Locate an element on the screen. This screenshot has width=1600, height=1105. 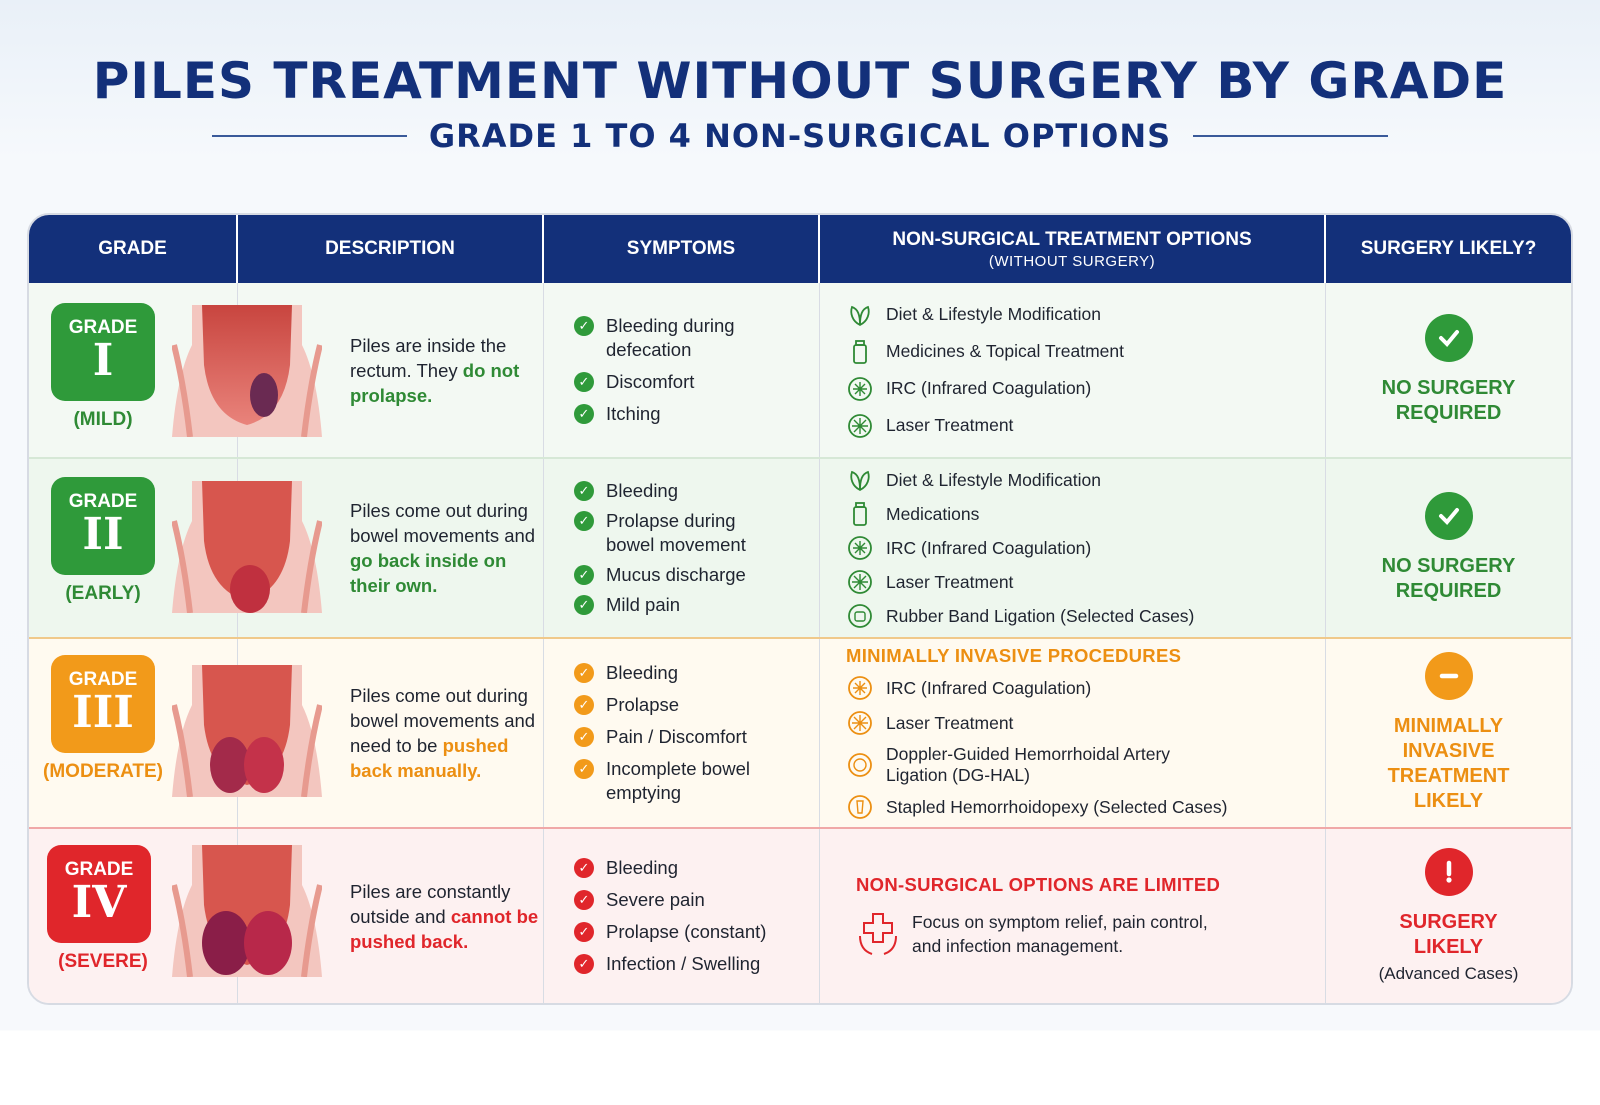
subtitle-row: GRADE 1 TO 4 NON-SURGICAL OPTIONS is located at coordinates (800, 136).